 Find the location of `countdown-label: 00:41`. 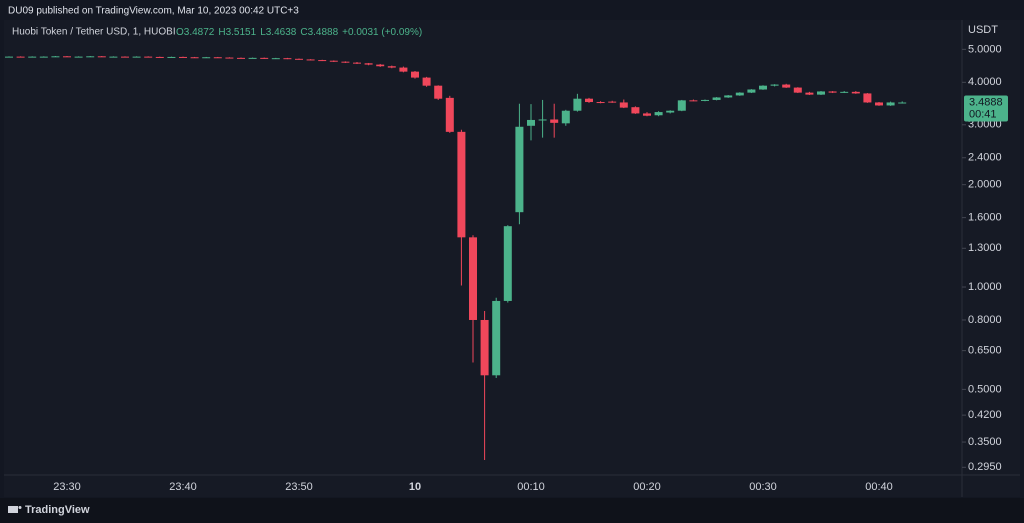

countdown-label: 00:41 is located at coordinates (983, 114).